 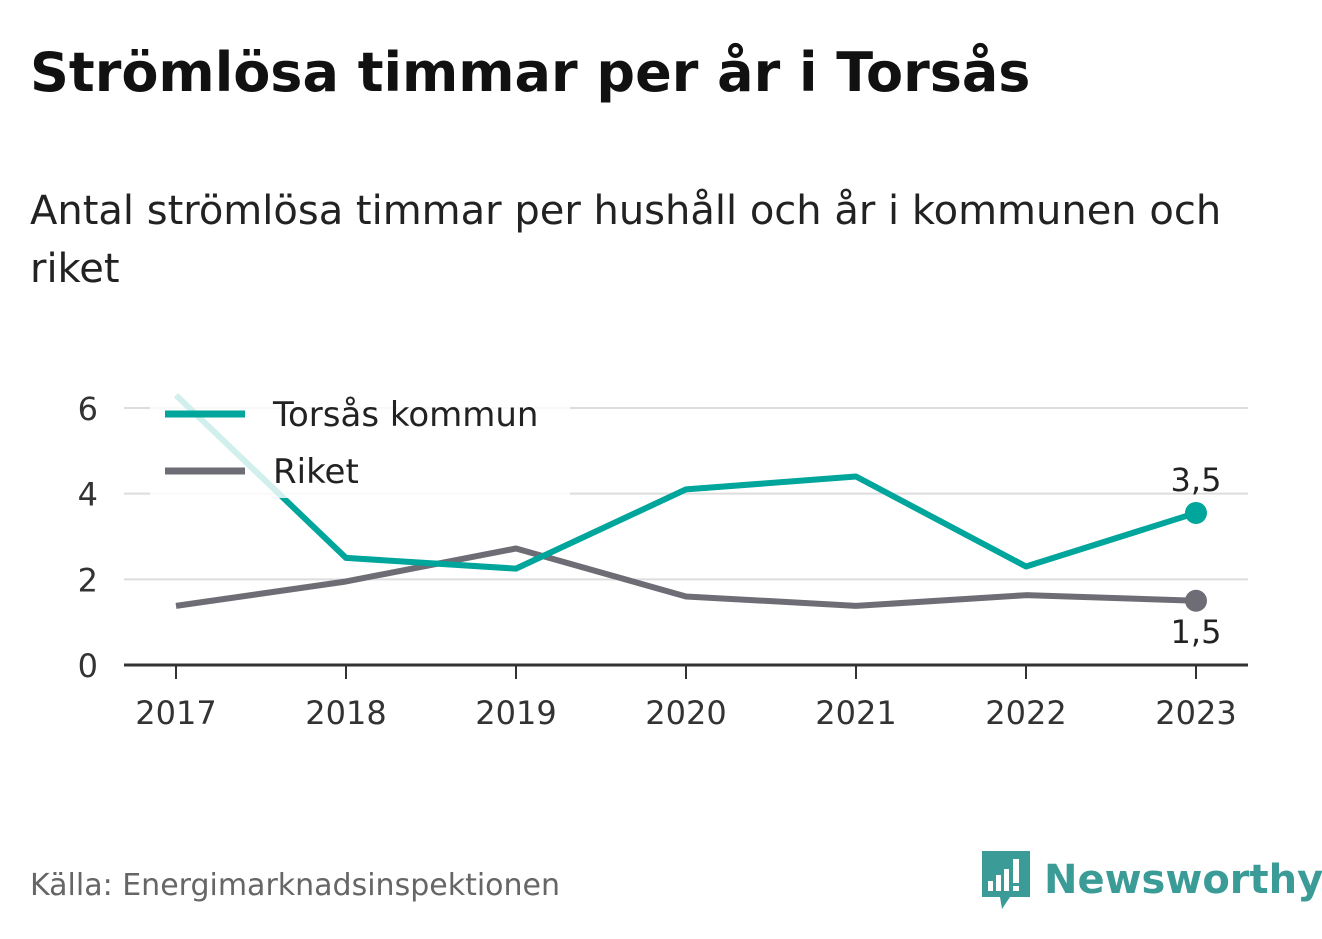 What do you see at coordinates (685, 713) in the screenshot?
I see `x-tick-label: 2020` at bounding box center [685, 713].